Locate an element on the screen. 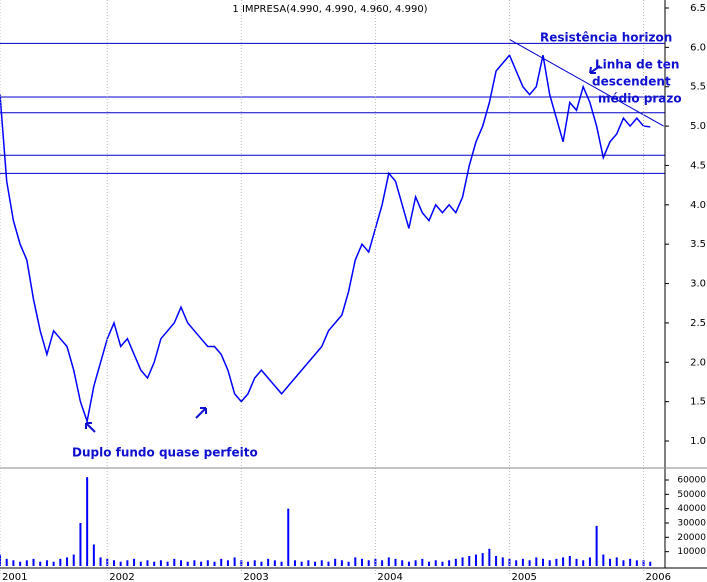 The width and height of the screenshot is (707, 582). y-tick-label: 6.5 is located at coordinates (698, 8).